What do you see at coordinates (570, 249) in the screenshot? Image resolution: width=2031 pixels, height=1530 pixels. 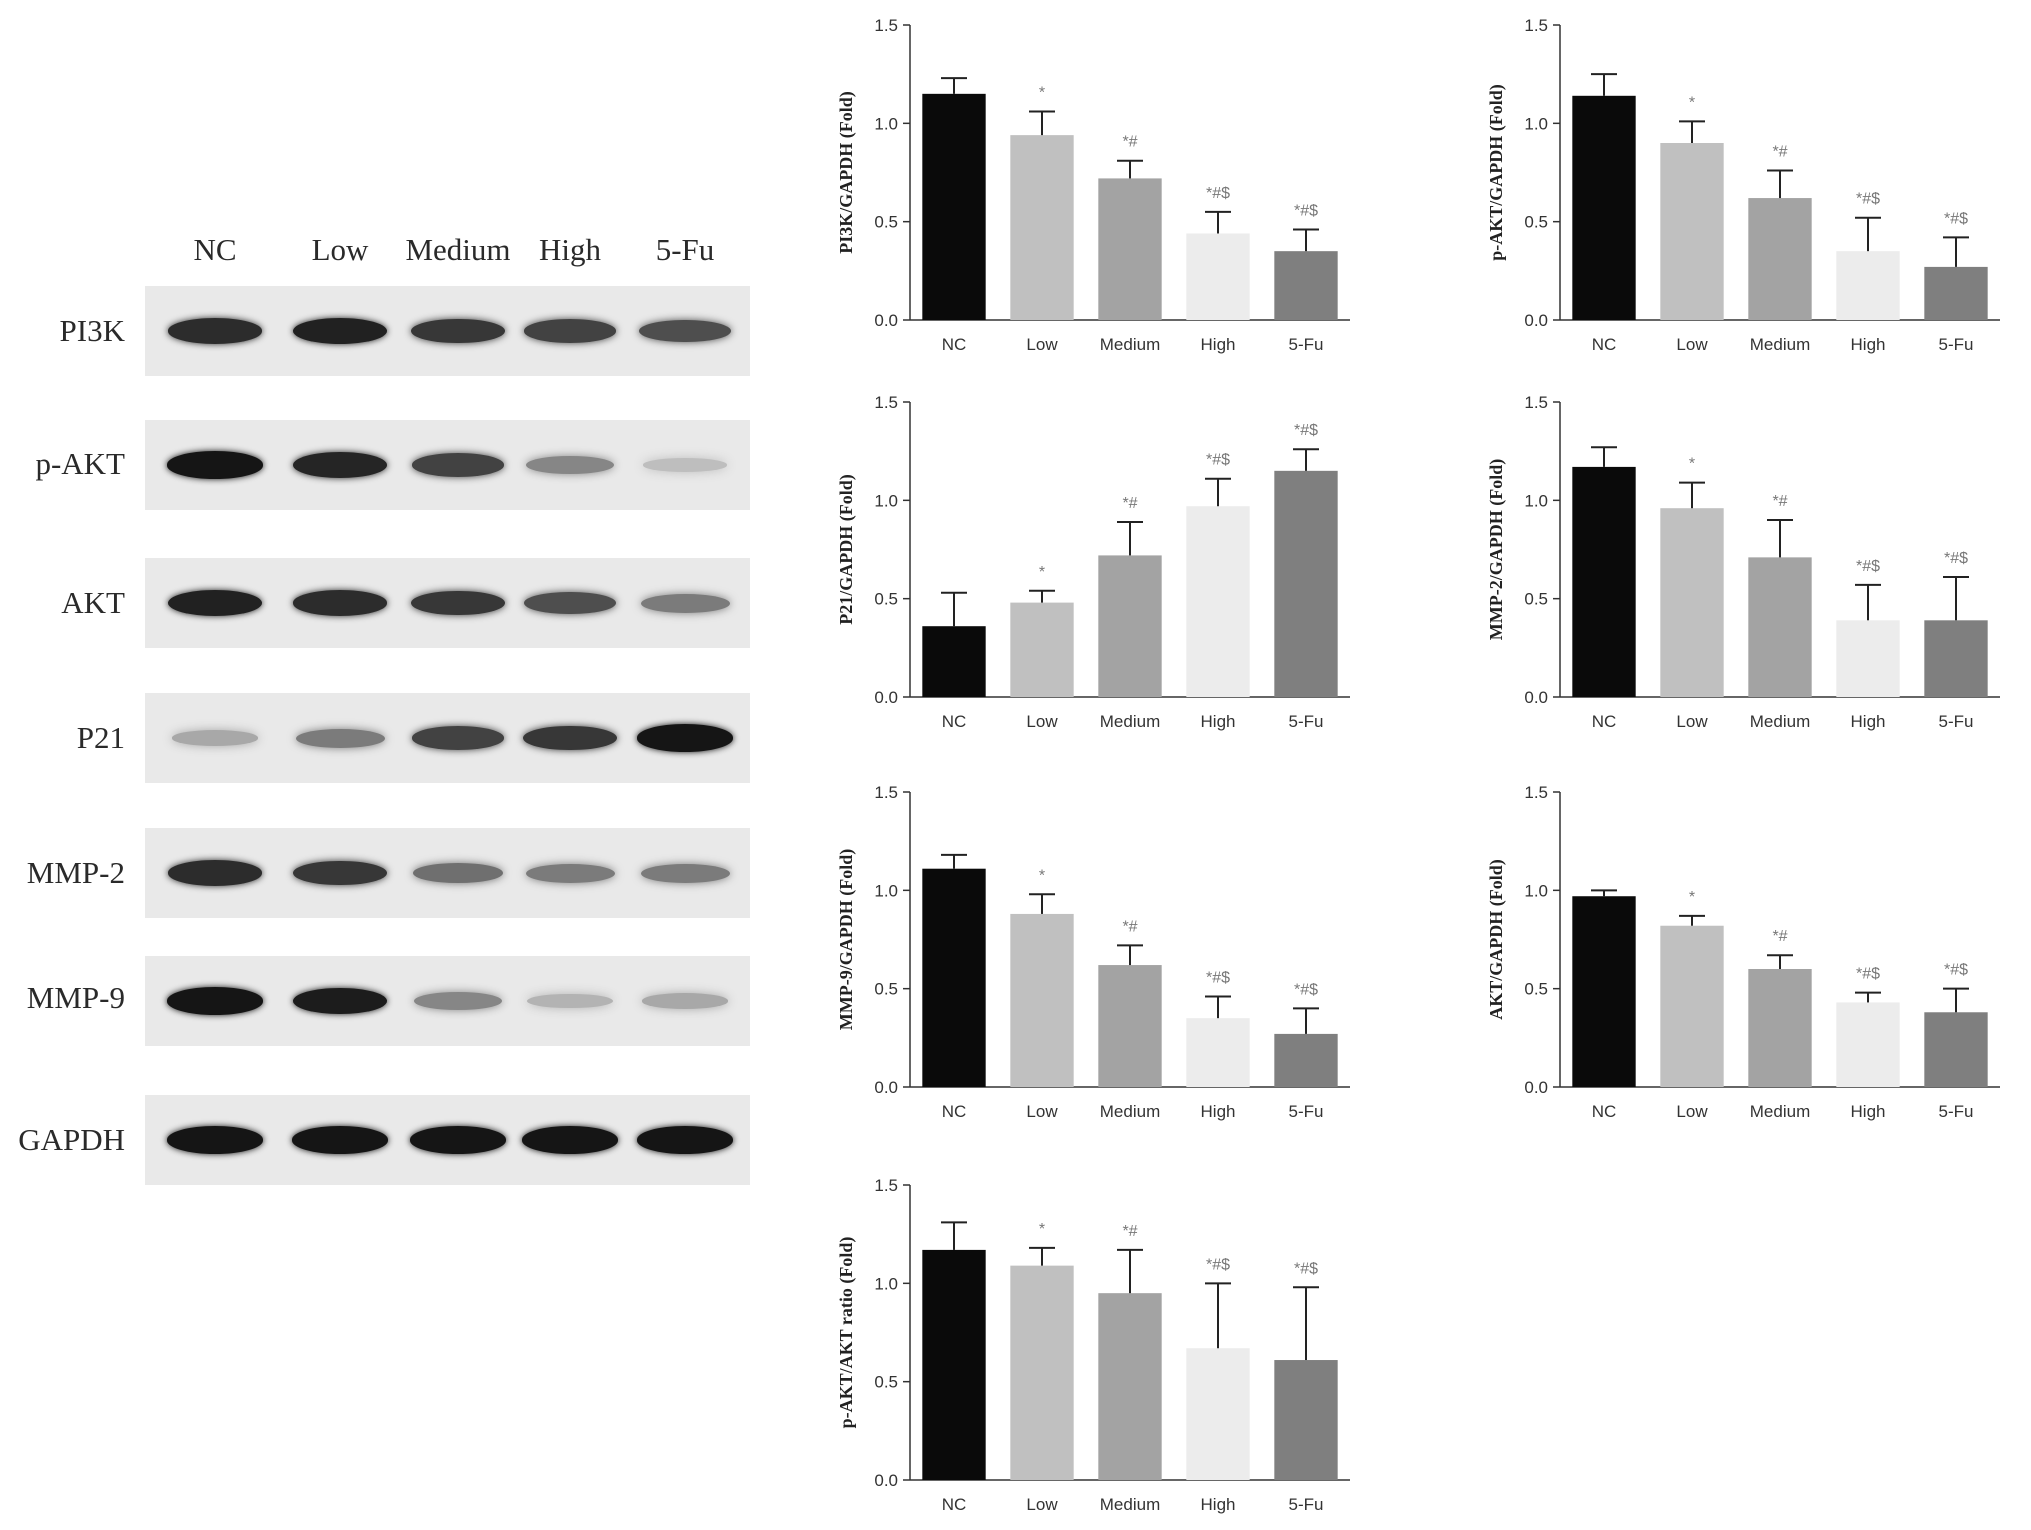 I see `lane-label-high: High` at bounding box center [570, 249].